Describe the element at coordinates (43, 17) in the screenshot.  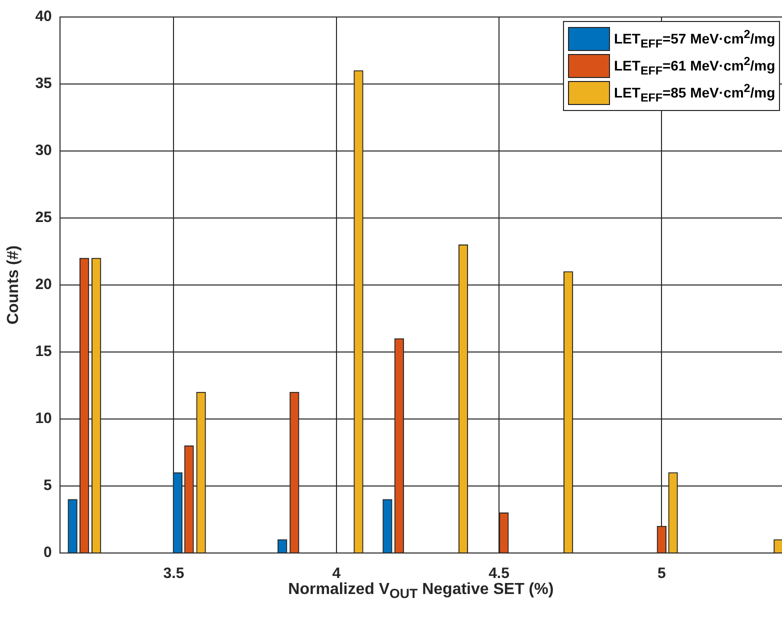
I see `y-tick-label: 40` at that location.